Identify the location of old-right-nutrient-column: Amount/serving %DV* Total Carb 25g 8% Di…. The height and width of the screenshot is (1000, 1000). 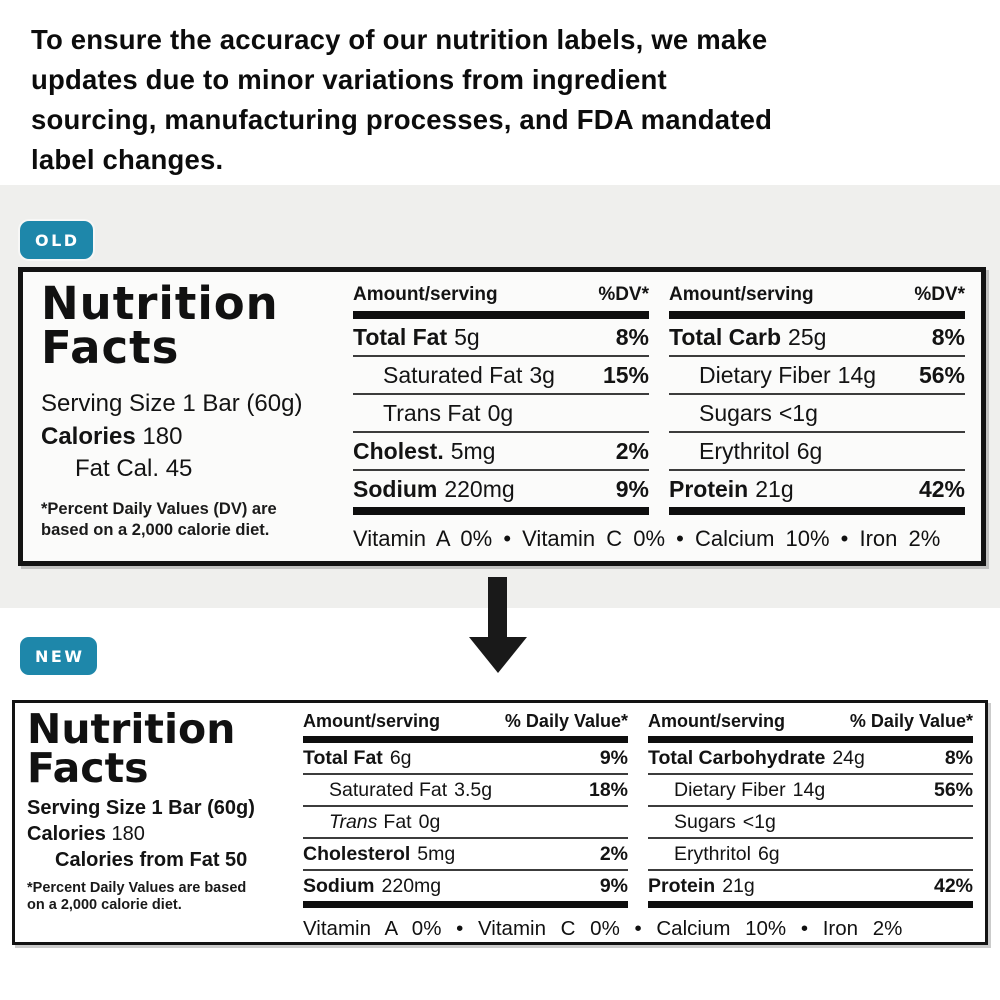
(817, 398).